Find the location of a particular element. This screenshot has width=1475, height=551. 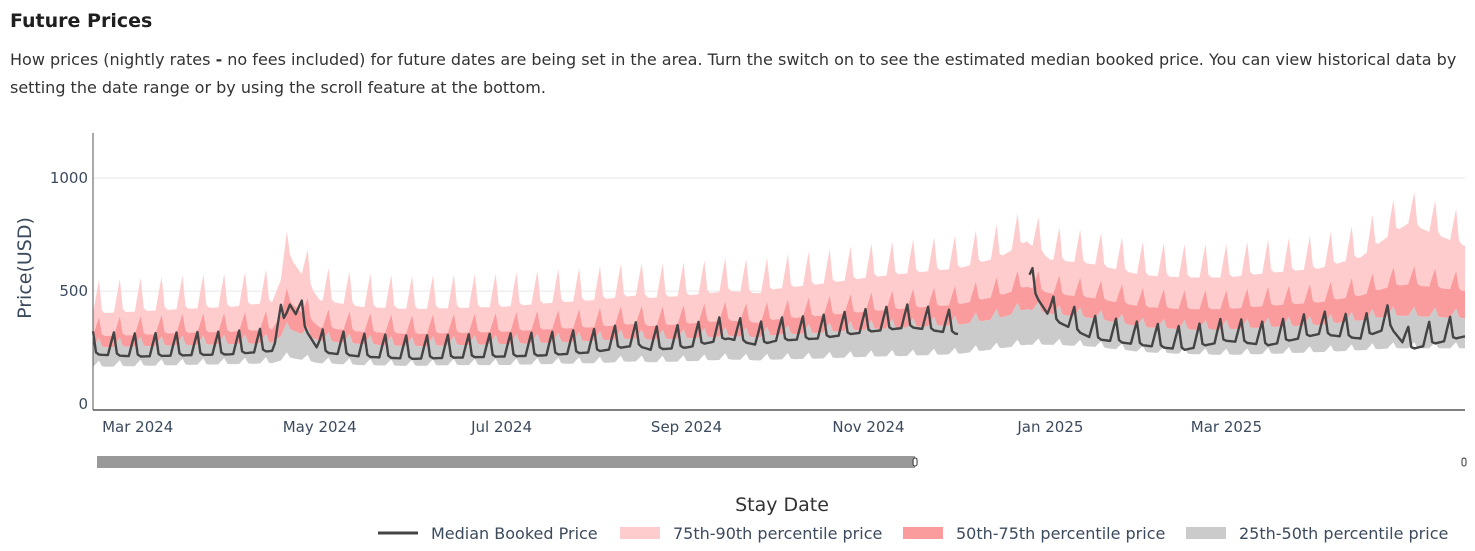

legend-label-median: Median Booked Price is located at coordinates (514, 533).